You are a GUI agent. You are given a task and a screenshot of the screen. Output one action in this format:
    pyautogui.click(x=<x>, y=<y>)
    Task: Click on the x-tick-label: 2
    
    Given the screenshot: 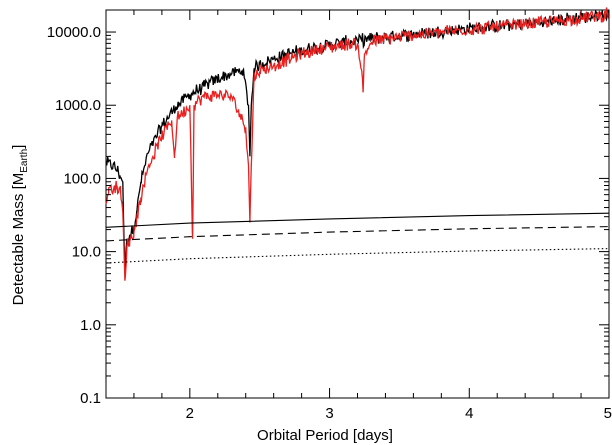 What is the action you would take?
    pyautogui.click(x=190, y=413)
    